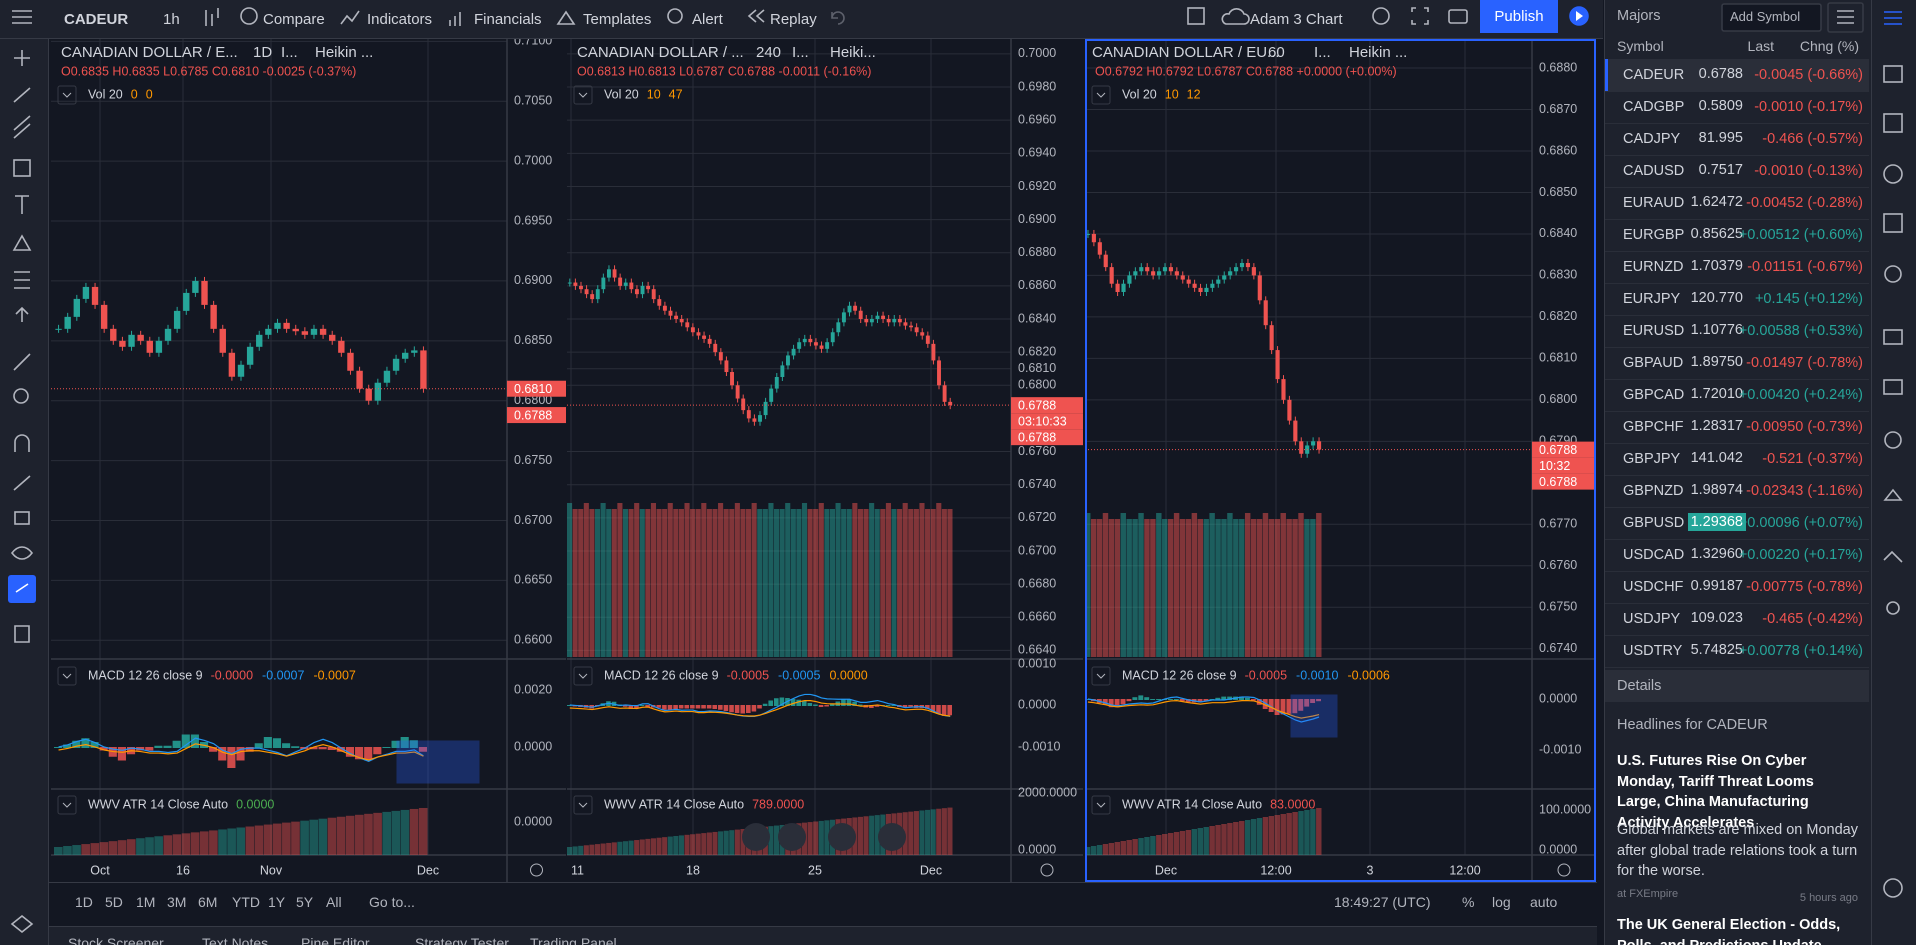 This screenshot has width=1916, height=945. I want to click on watchlist-row: GBPCHF 1.28317 -0.00950 (-0.73%), so click(1737, 427).